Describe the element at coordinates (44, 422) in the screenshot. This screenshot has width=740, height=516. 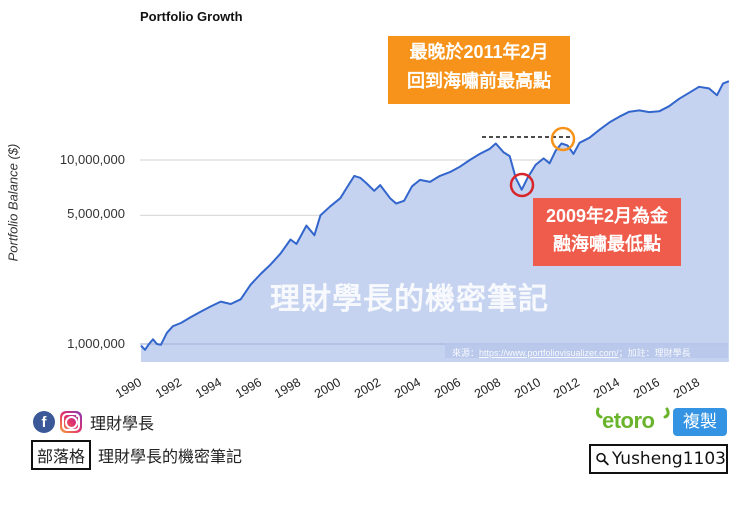
I see `facebook-icon: f` at that location.